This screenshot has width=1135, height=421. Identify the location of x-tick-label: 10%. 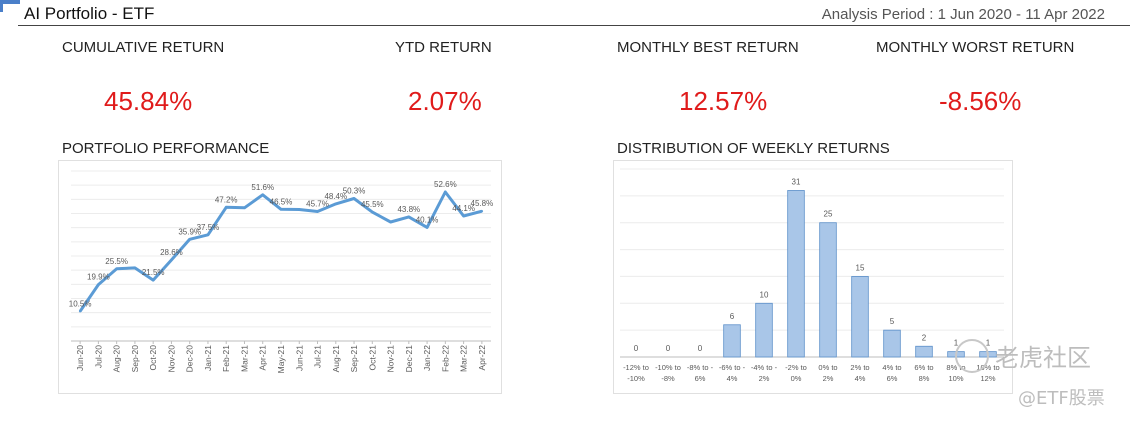
(955, 378).